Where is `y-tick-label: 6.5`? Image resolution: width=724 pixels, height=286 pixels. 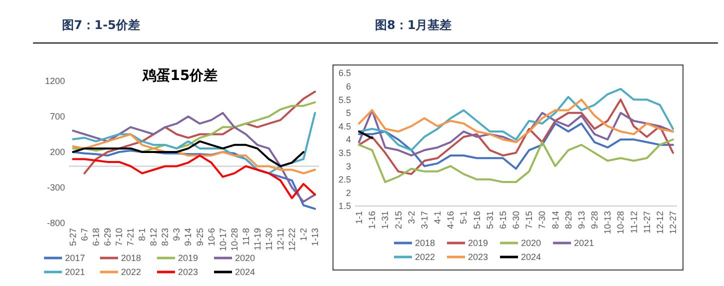 y-tick-label: 6.5 is located at coordinates (344, 73).